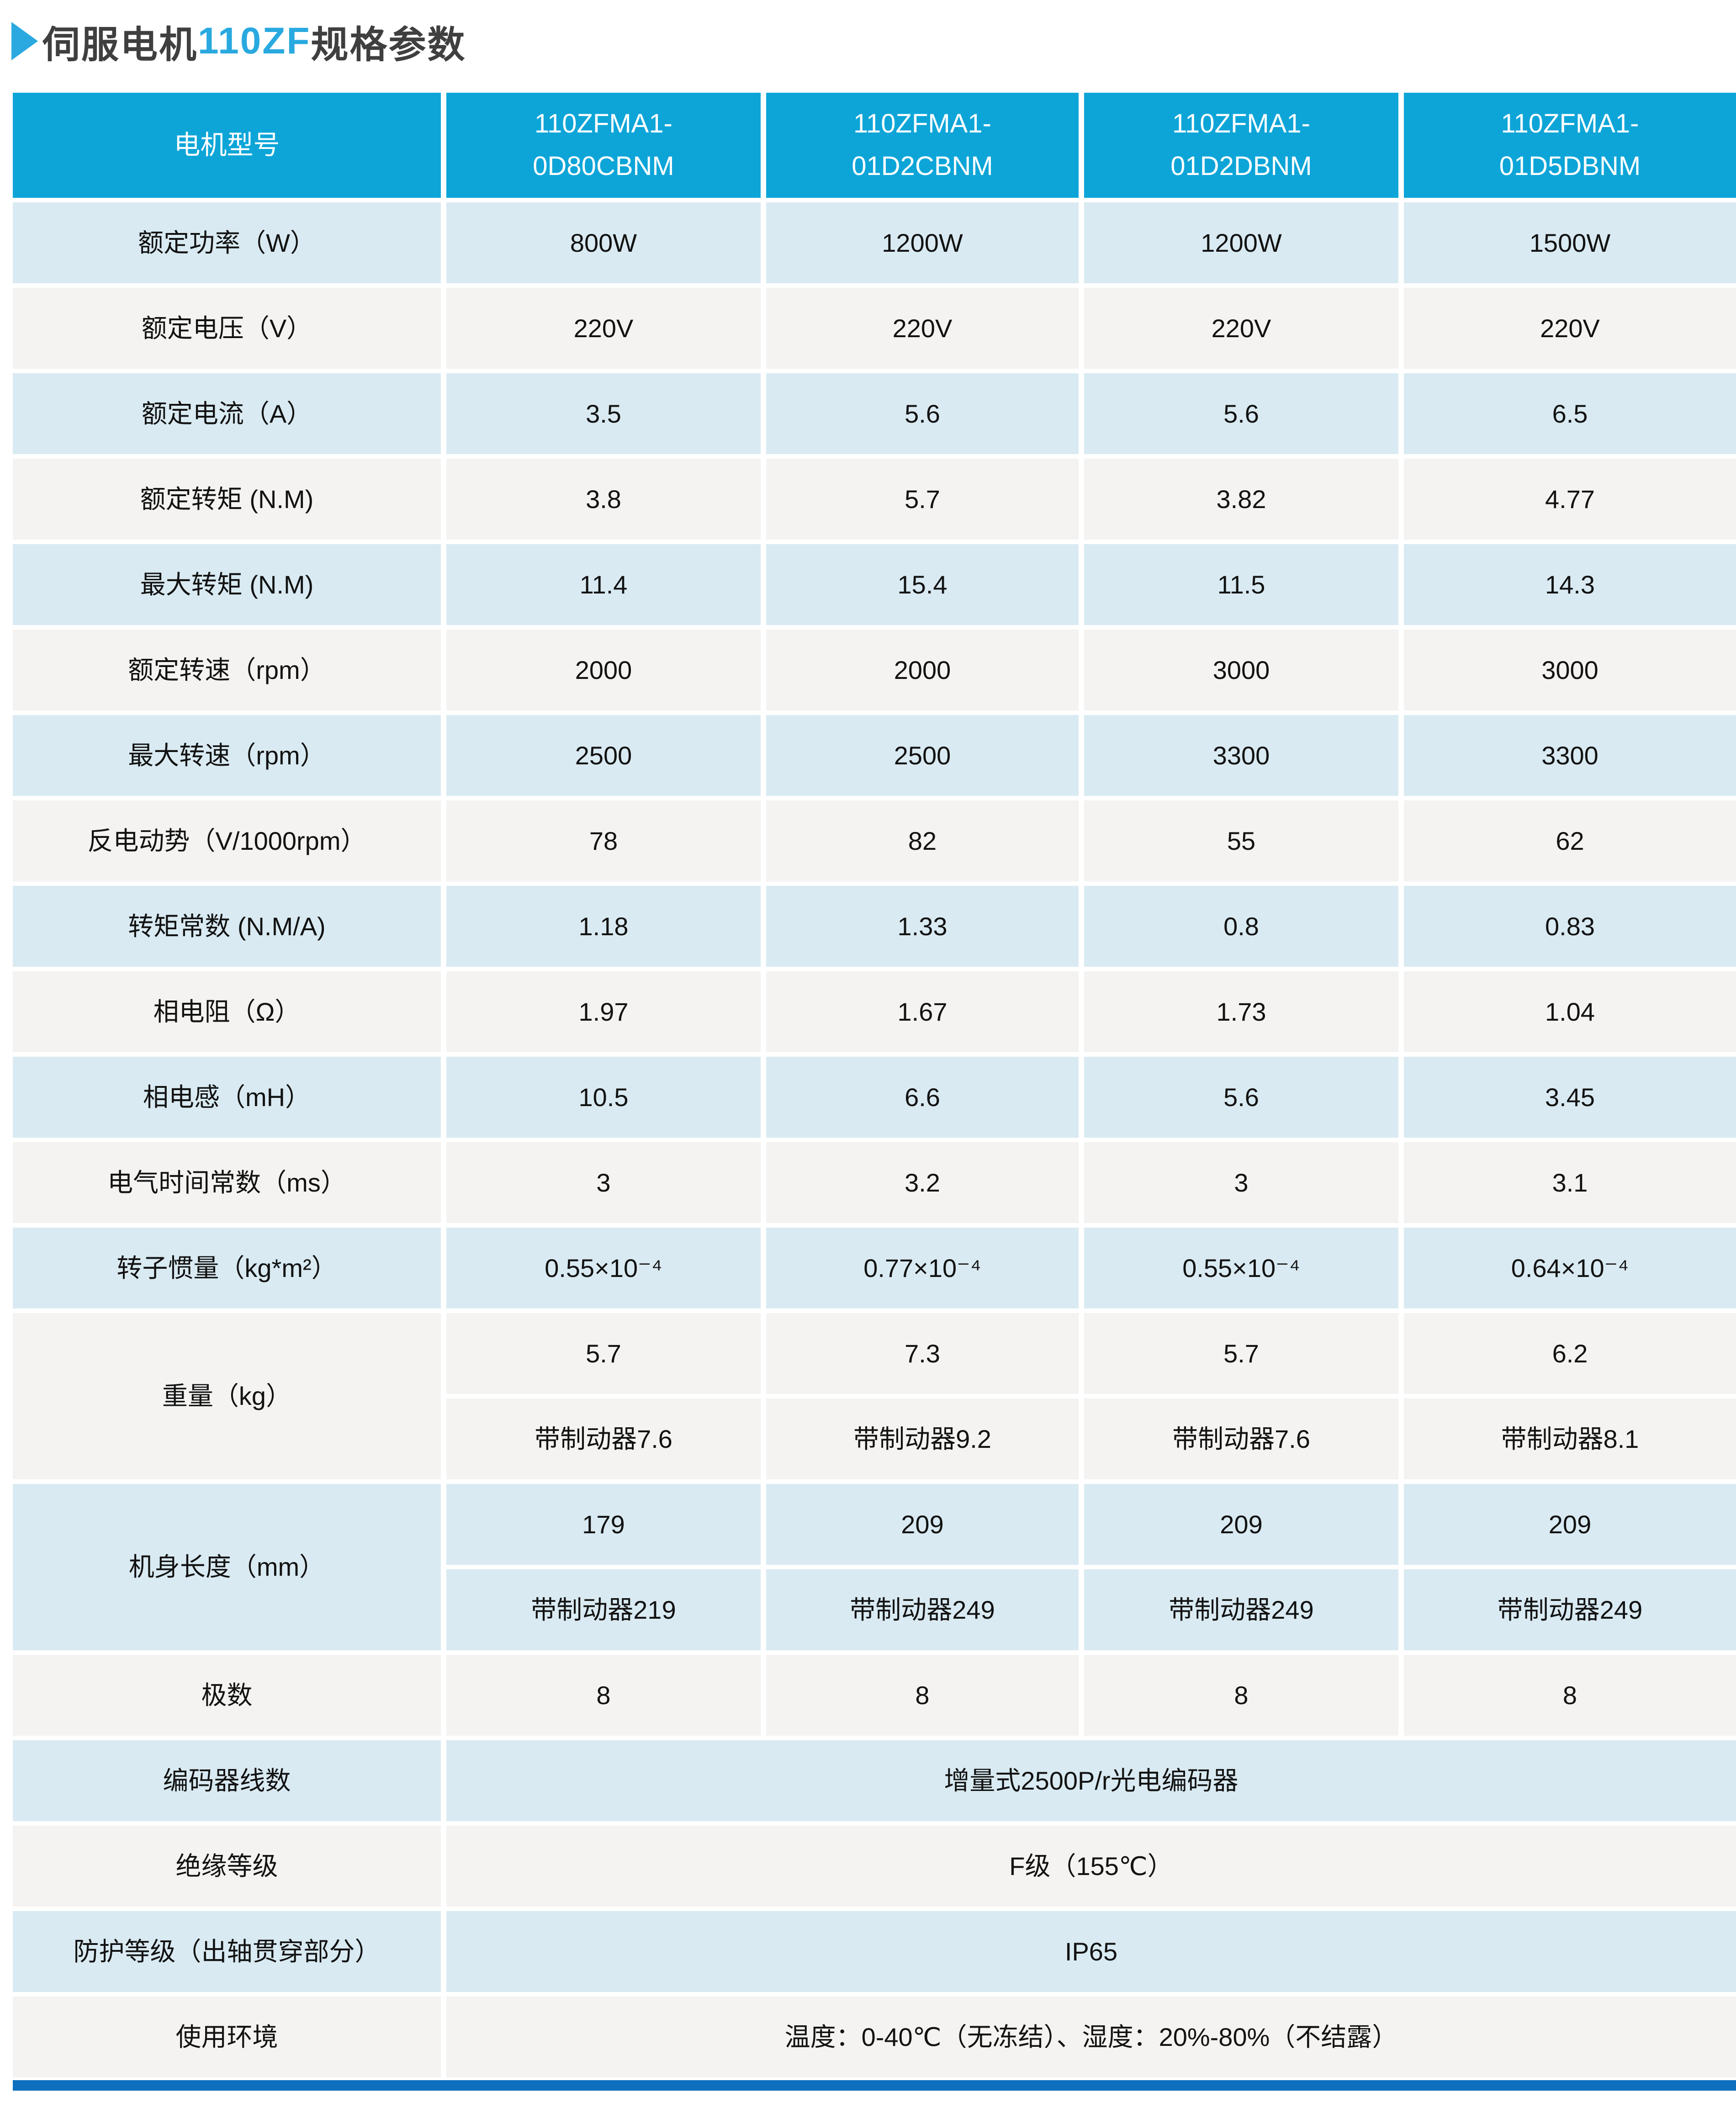 The image size is (1736, 2103). I want to click on row-label: 机身长度（mm）, so click(227, 1567).